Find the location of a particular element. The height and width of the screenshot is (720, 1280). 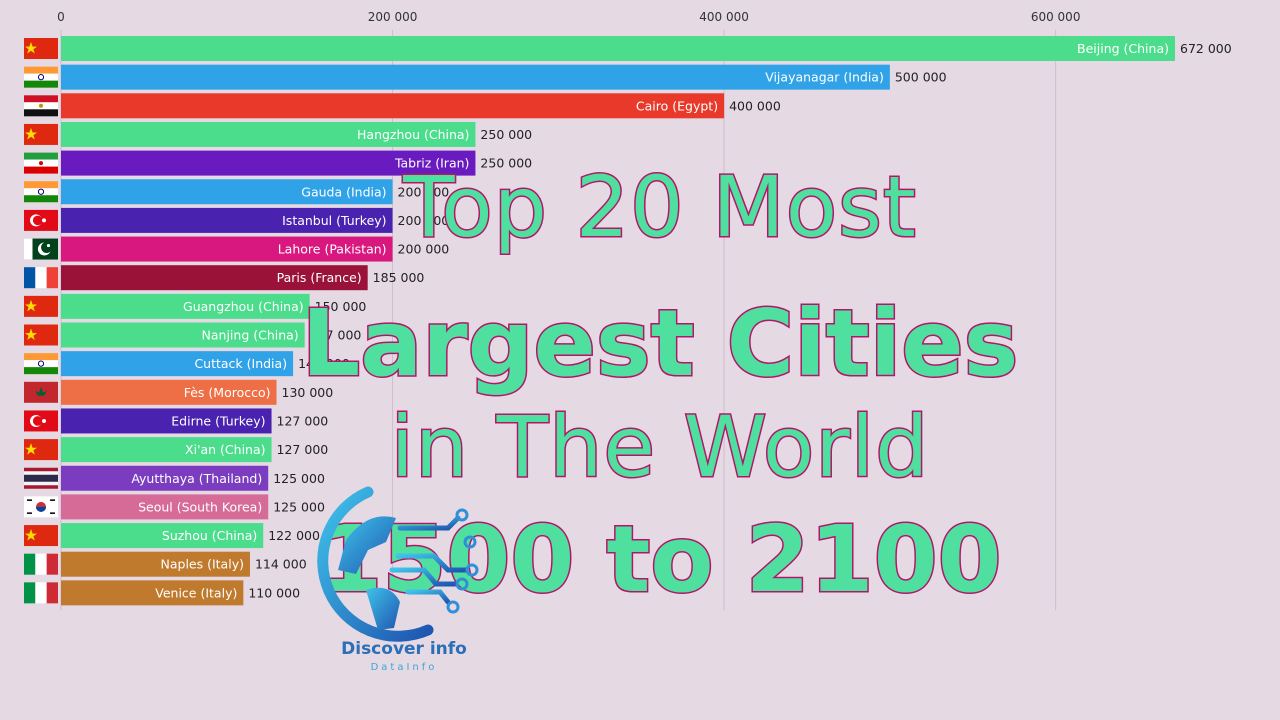

bar-value-label: 110 000 is located at coordinates (274, 592).